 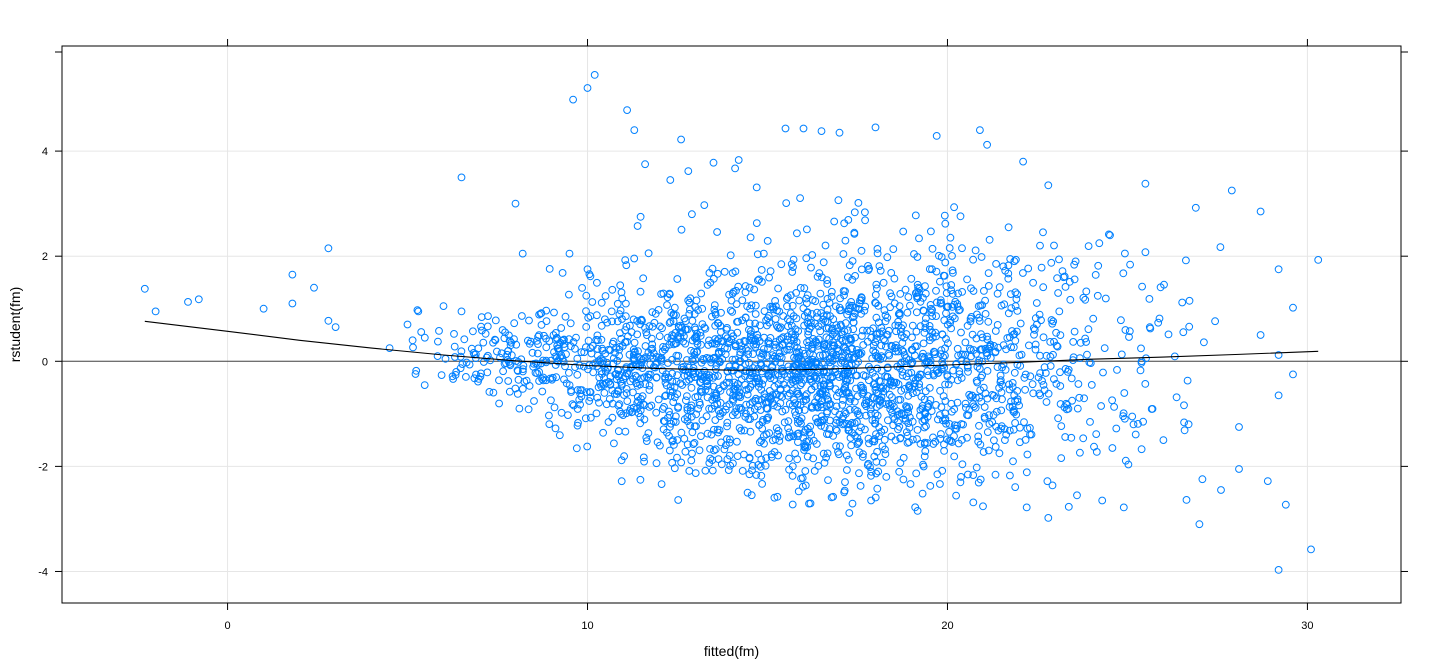 I want to click on y-tick-label: 2, so click(x=45, y=257).